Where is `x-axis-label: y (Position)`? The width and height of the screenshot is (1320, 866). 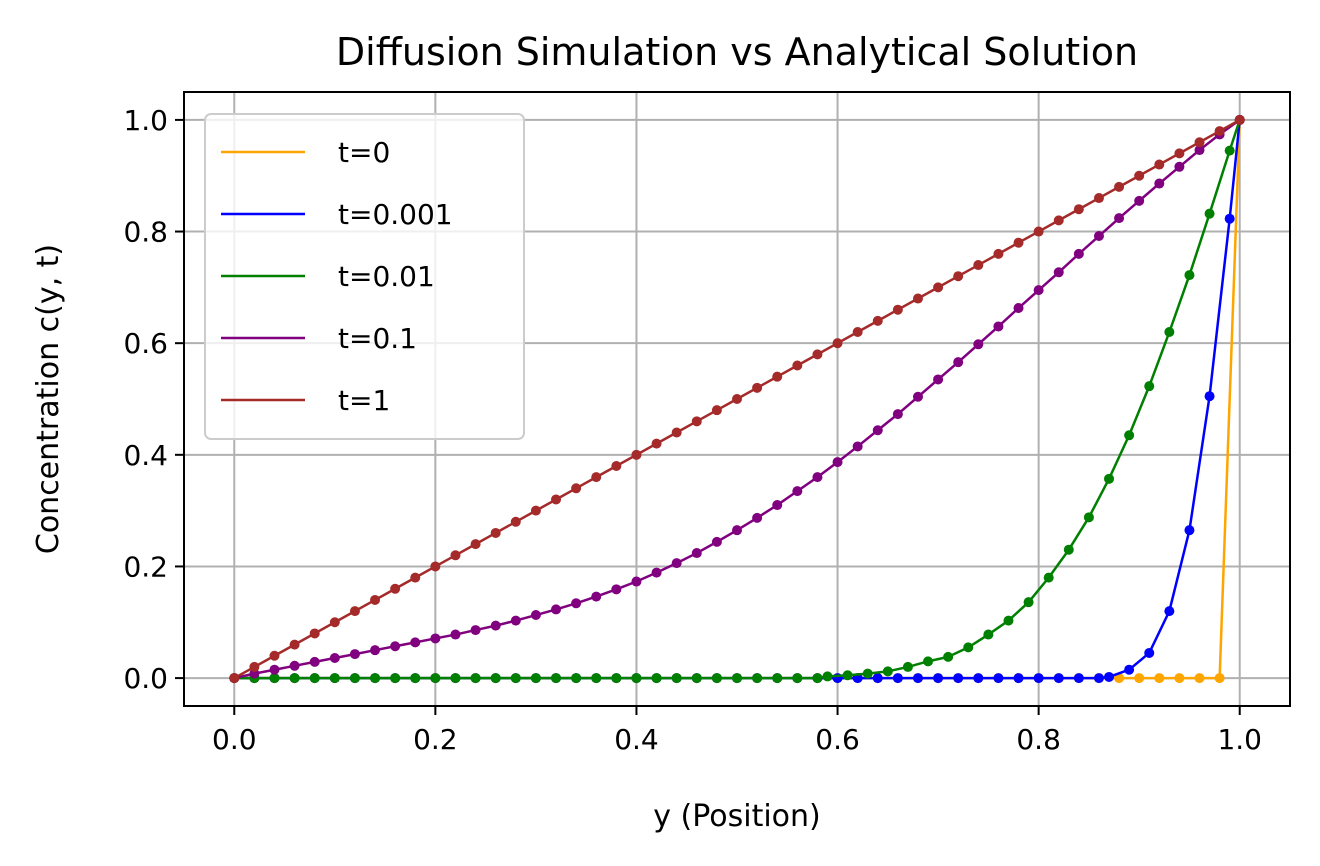 x-axis-label: y (Position) is located at coordinates (737, 816).